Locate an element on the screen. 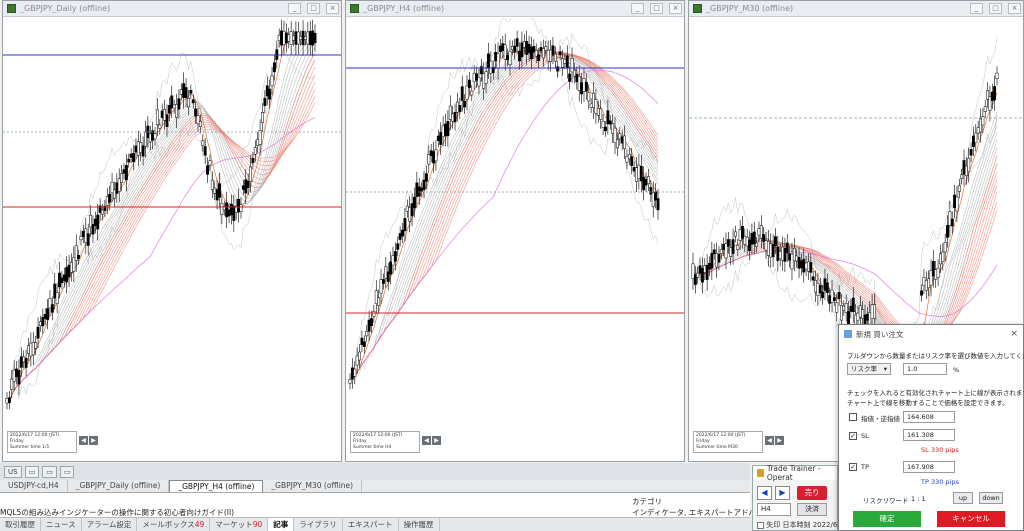 The width and height of the screenshot is (1024, 531). dialog-titlebar: 新規 買い注文 × is located at coordinates (931, 334).